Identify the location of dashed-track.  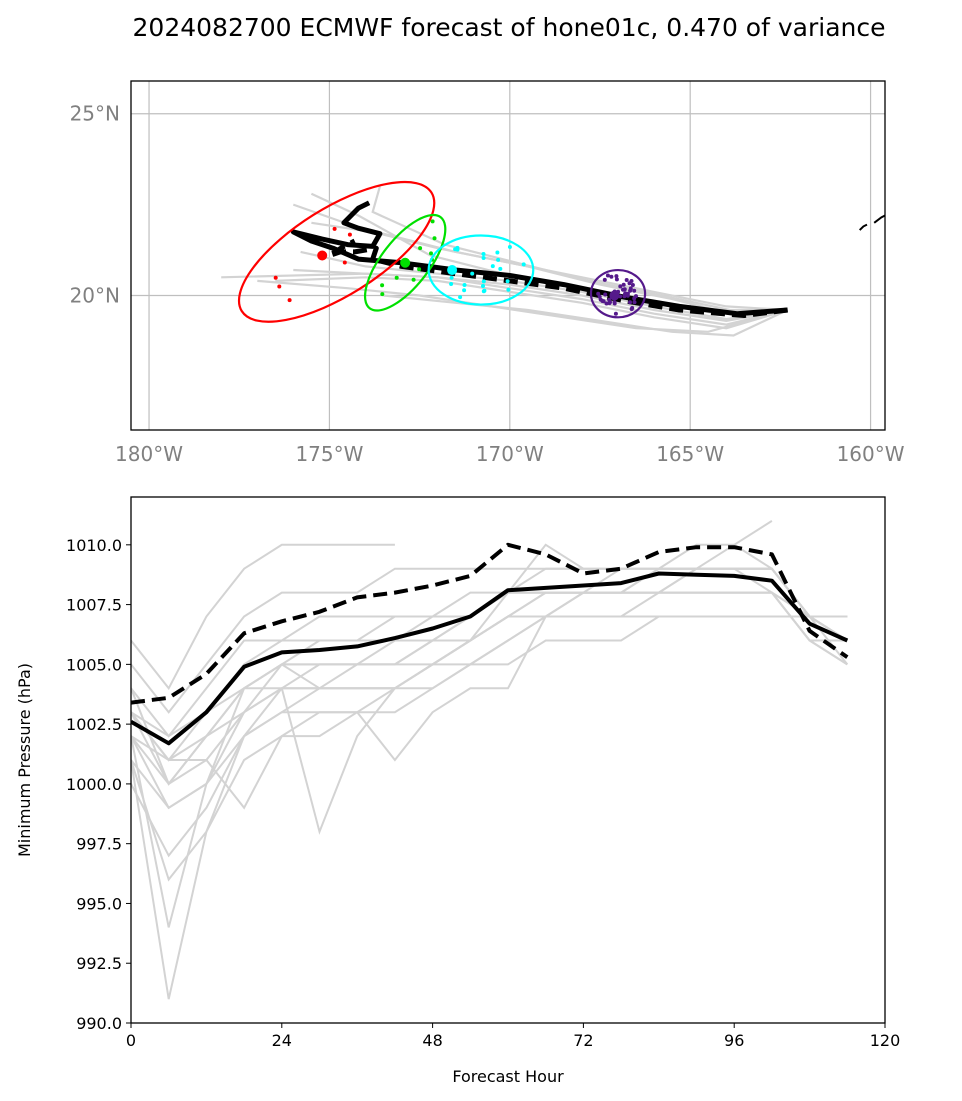
(557, 278).